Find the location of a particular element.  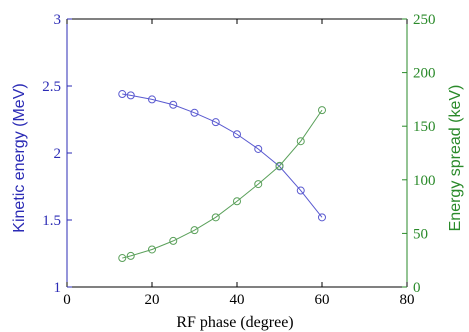

y-axis-left-title: Kinetic energy (MeV) is located at coordinates (19, 157).